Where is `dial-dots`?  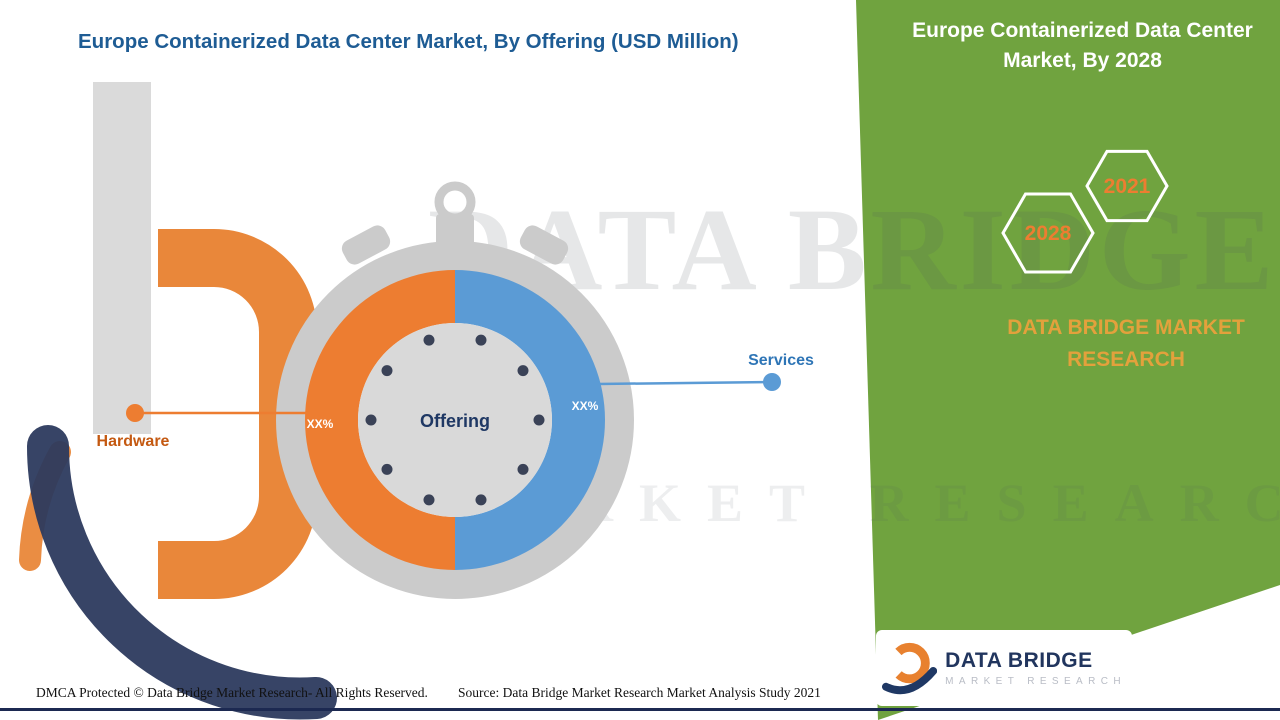
dial-dots is located at coordinates (455, 420).